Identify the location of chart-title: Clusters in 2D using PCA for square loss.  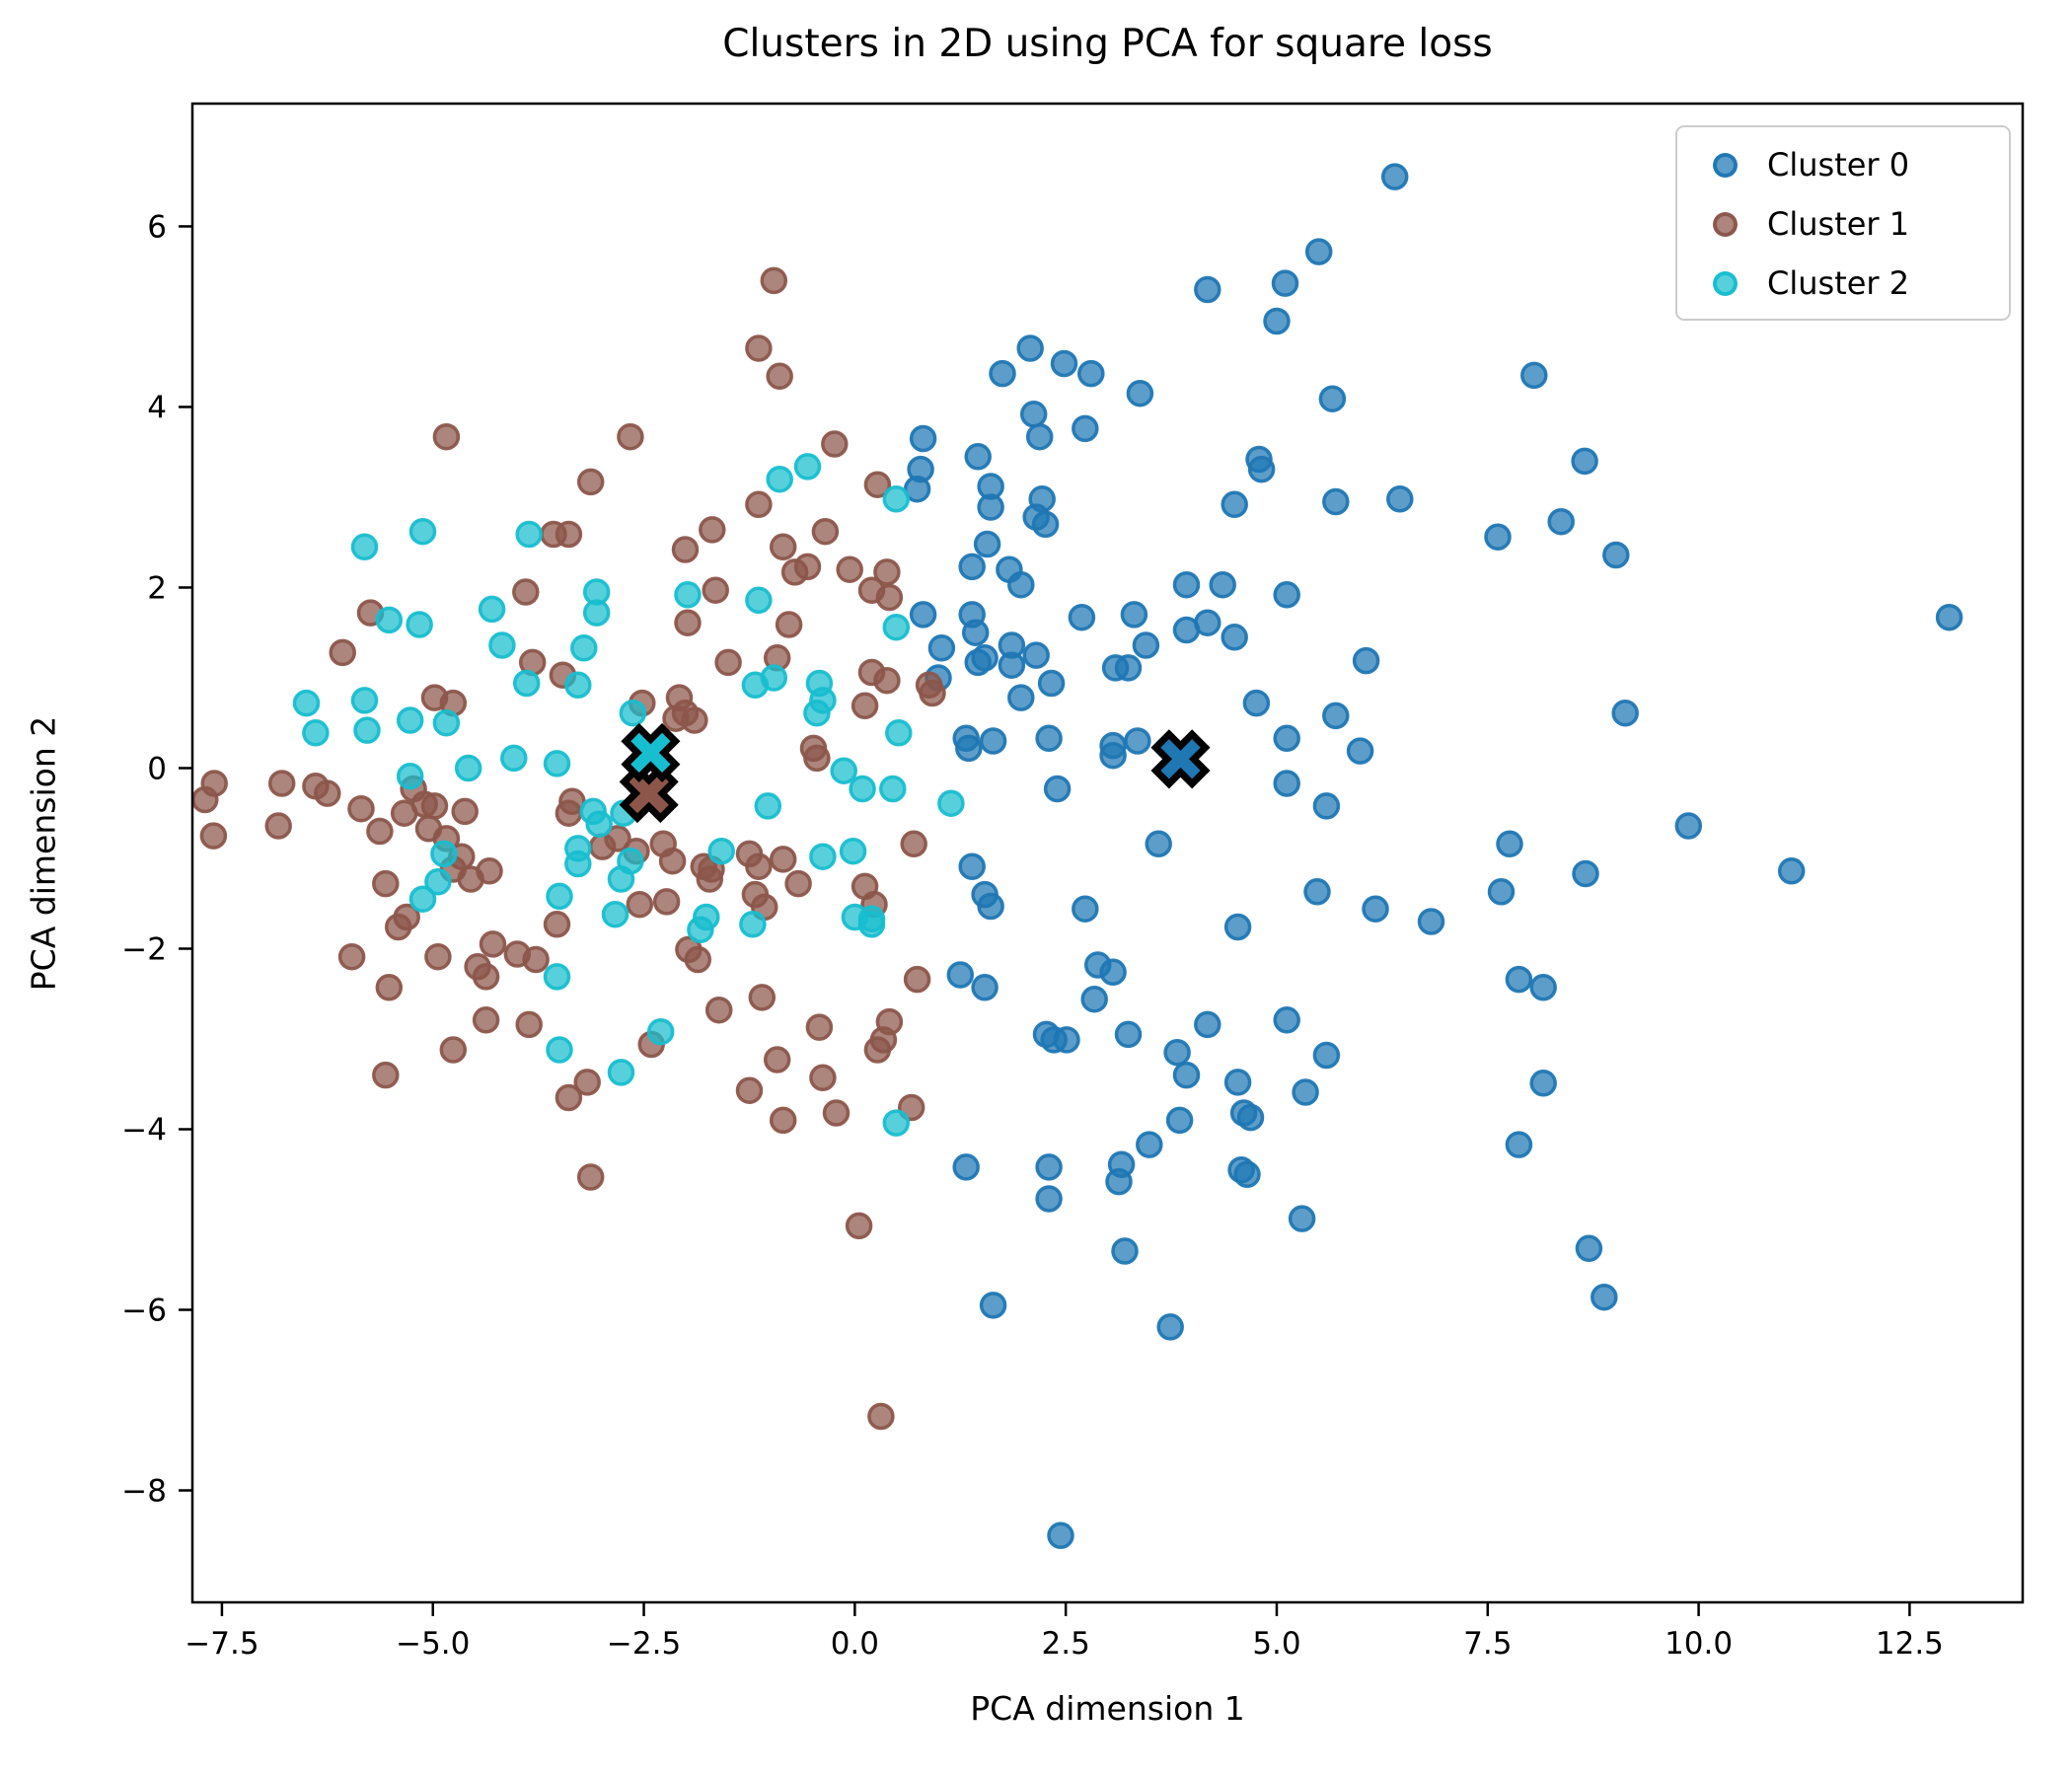
(1107, 44).